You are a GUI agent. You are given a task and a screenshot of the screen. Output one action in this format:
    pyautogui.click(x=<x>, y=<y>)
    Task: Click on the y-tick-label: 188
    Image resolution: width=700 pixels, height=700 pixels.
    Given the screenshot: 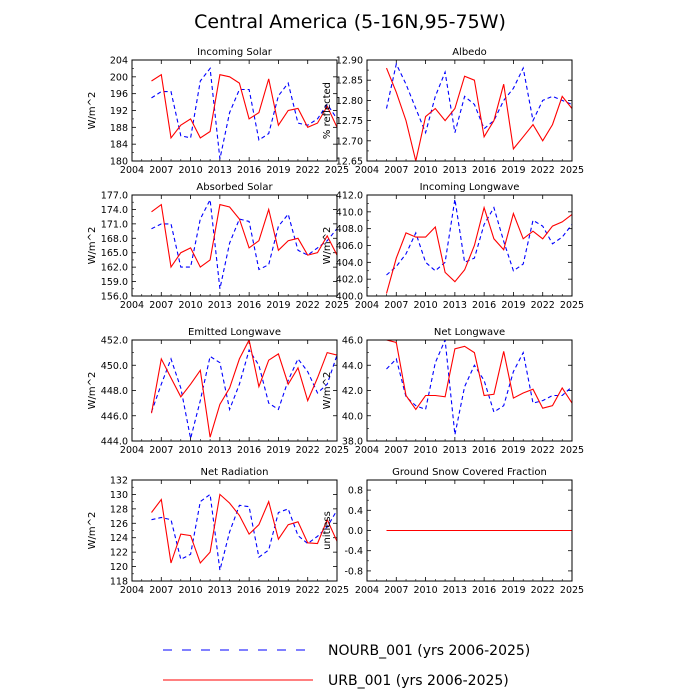 What is the action you would take?
    pyautogui.click(x=119, y=128)
    